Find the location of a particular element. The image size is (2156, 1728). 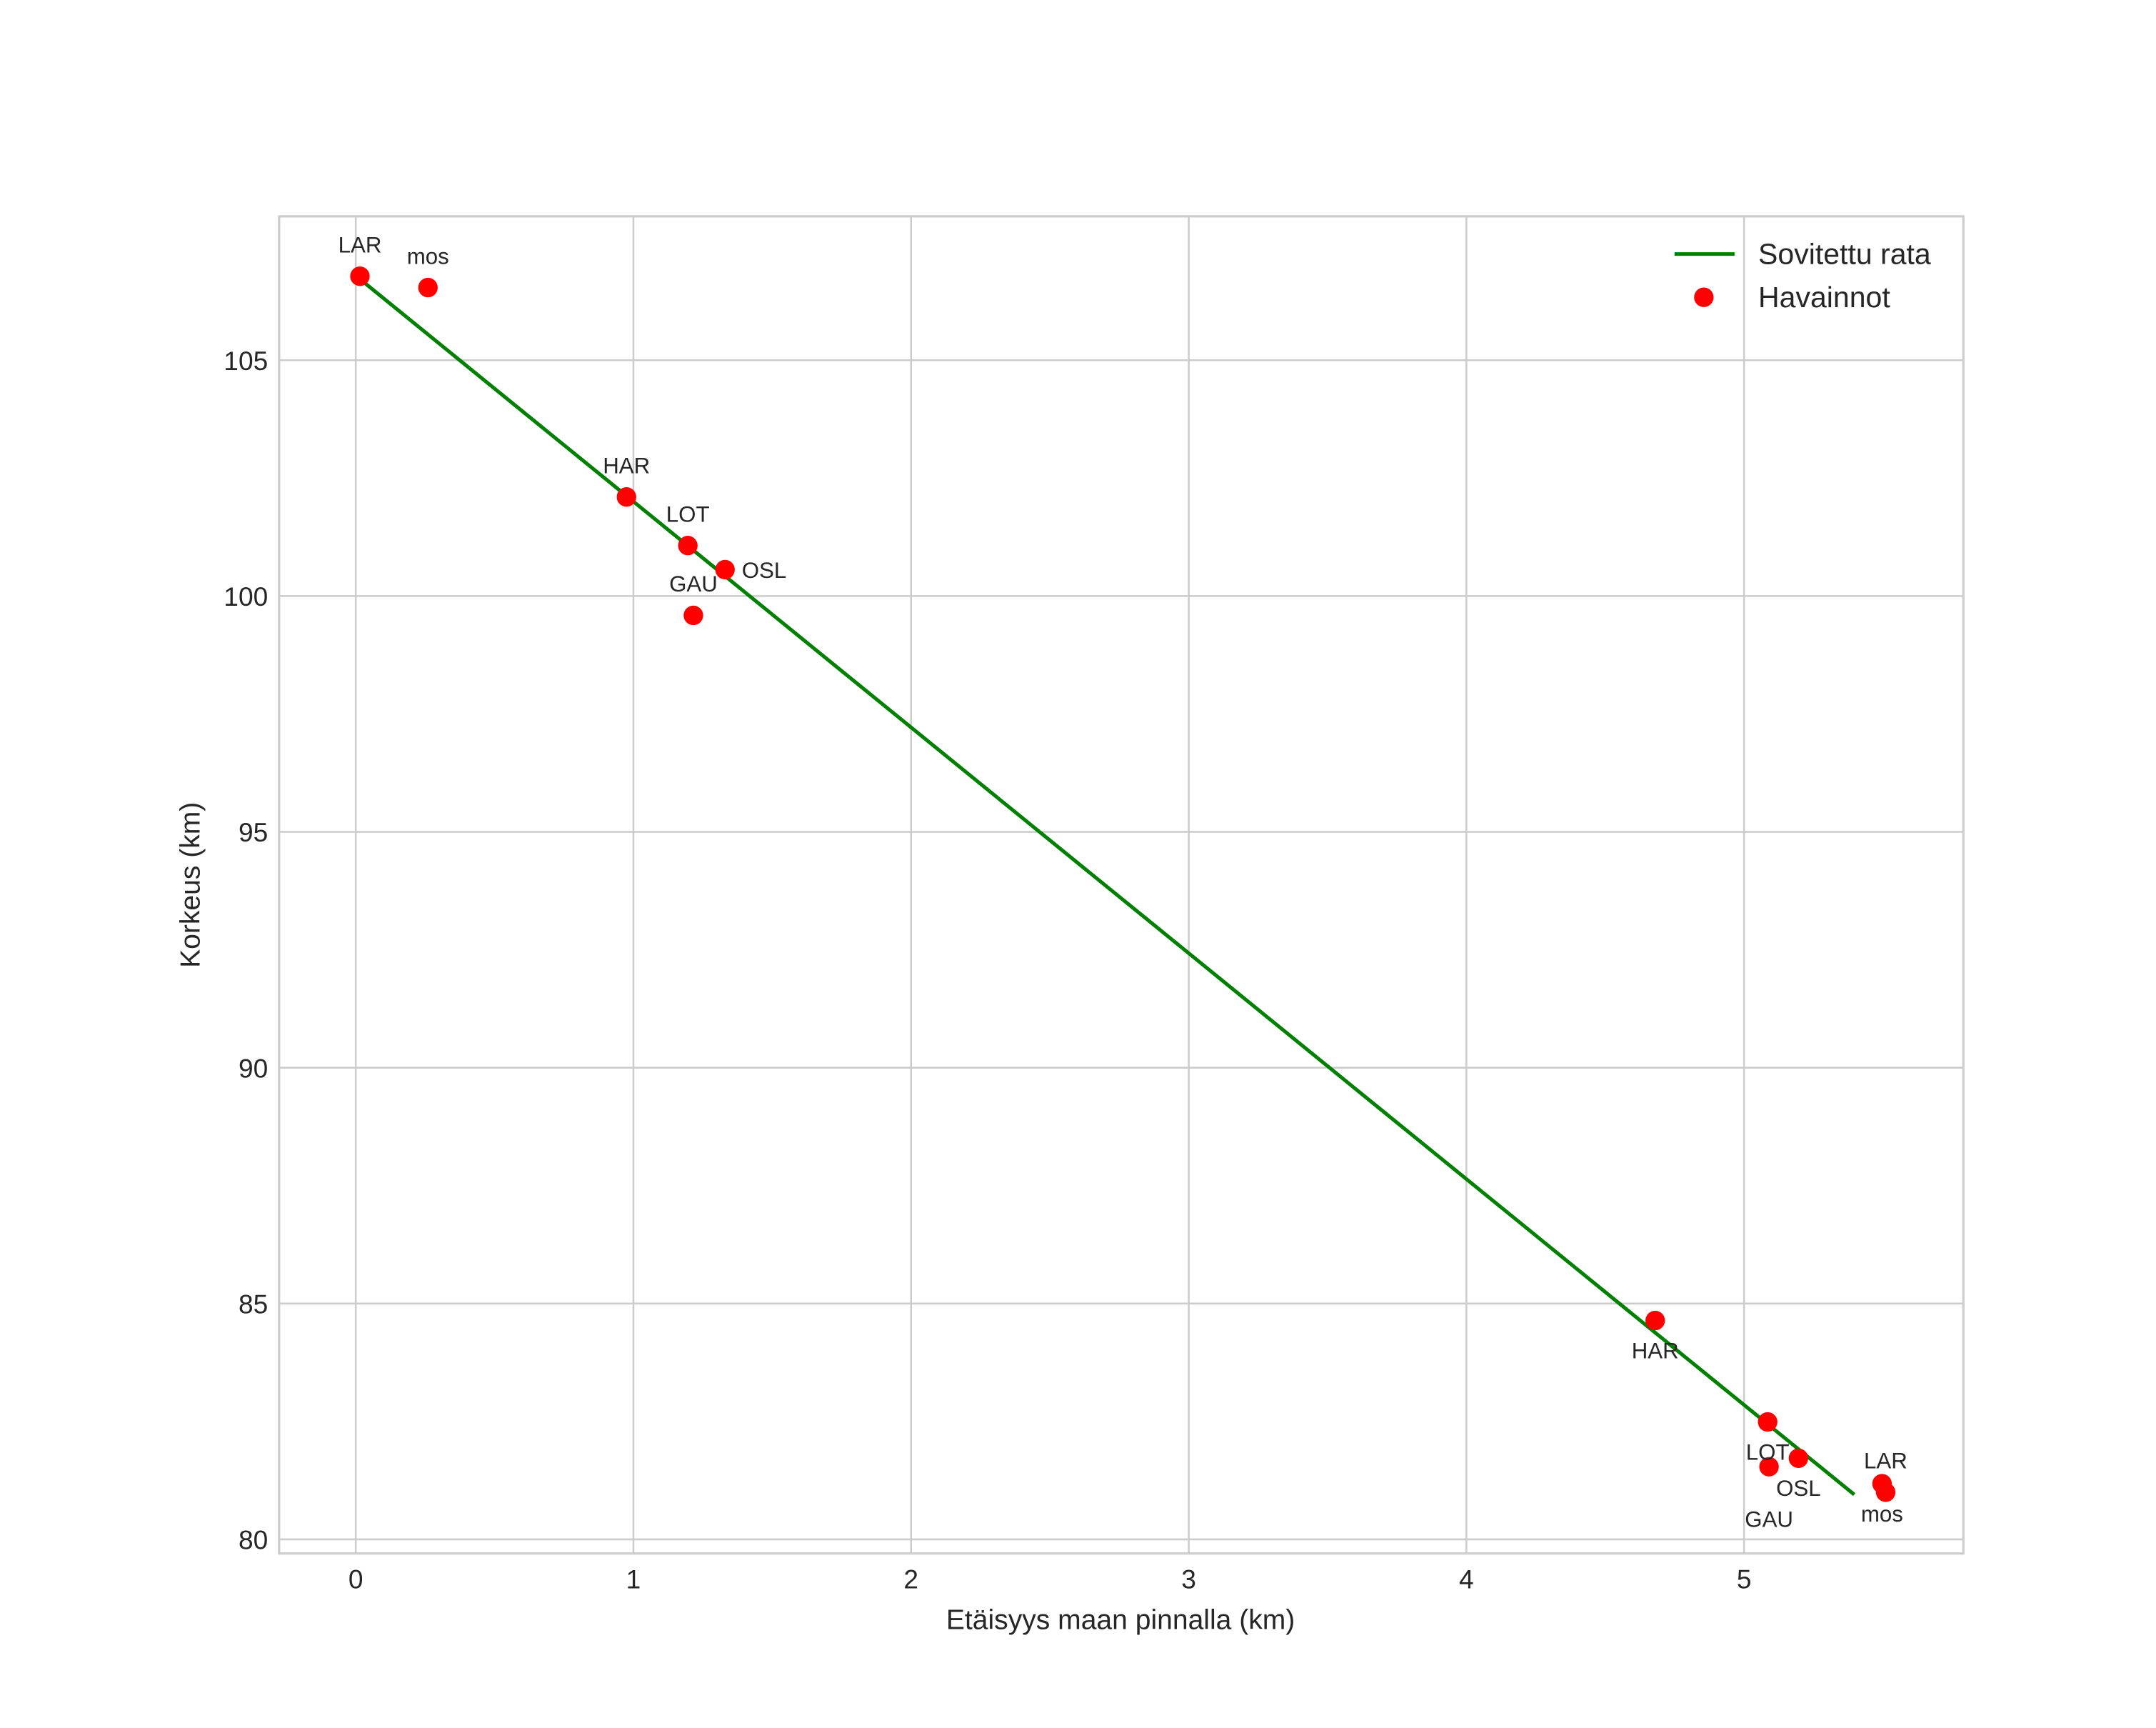

legend: Sovitettu rata Havainnot is located at coordinates (1803, 275).